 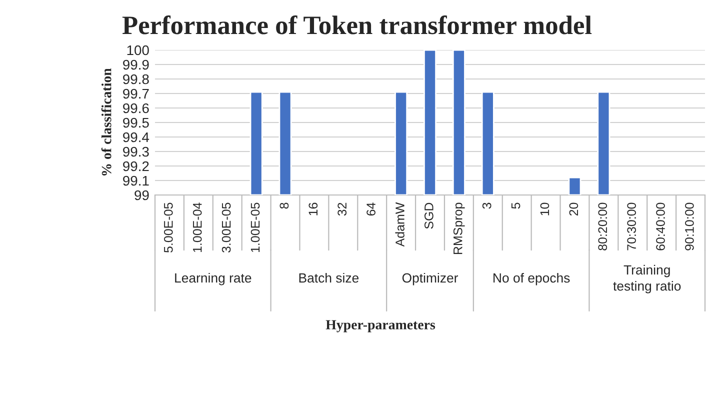 What do you see at coordinates (342, 209) in the screenshot?
I see `x-tick-label: 32` at bounding box center [342, 209].